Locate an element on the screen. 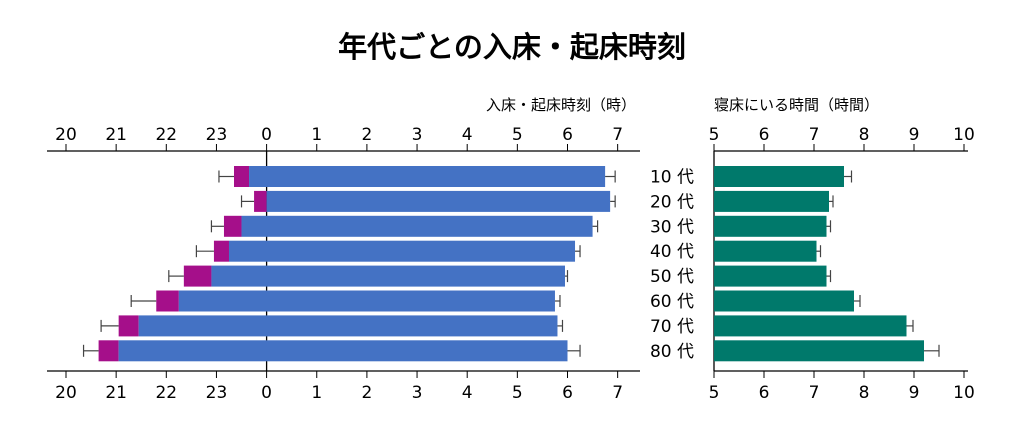 The height and width of the screenshot is (441, 1024). category-label: 20 代 is located at coordinates (672, 202).